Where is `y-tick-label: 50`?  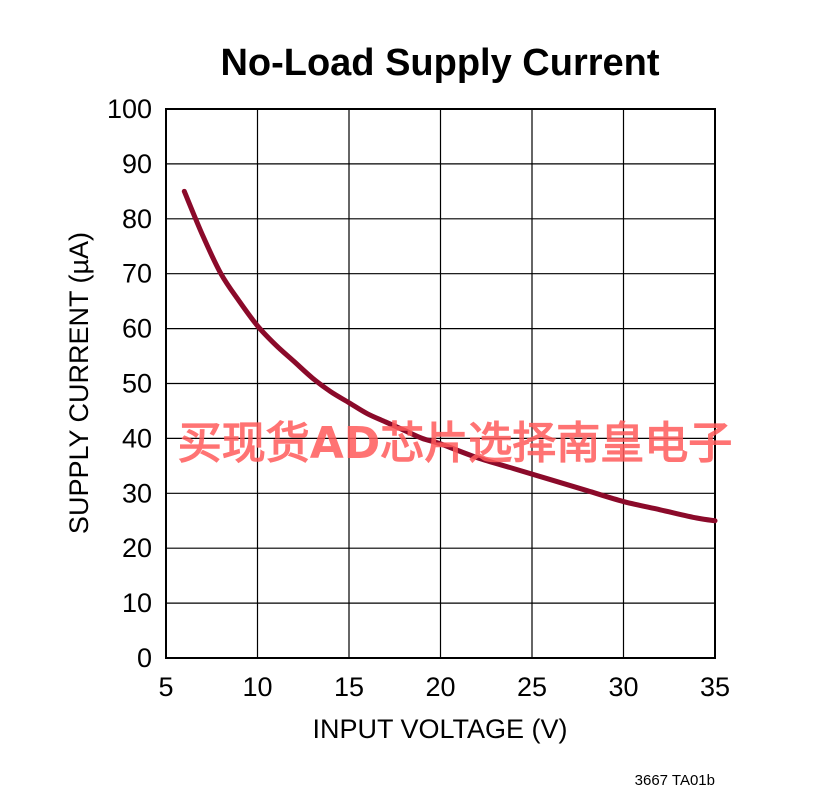 y-tick-label: 50 is located at coordinates (137, 384).